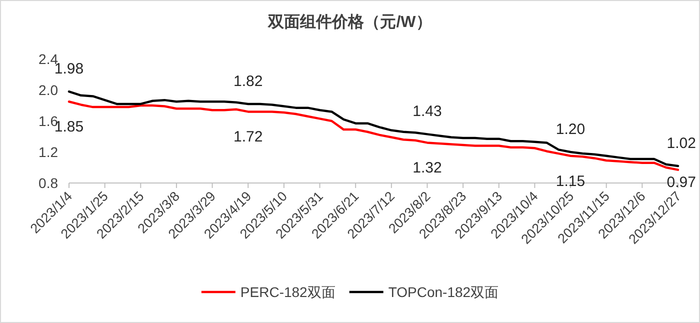  What do you see at coordinates (248, 81) in the screenshot?
I see `data-label: 1.82` at bounding box center [248, 81].